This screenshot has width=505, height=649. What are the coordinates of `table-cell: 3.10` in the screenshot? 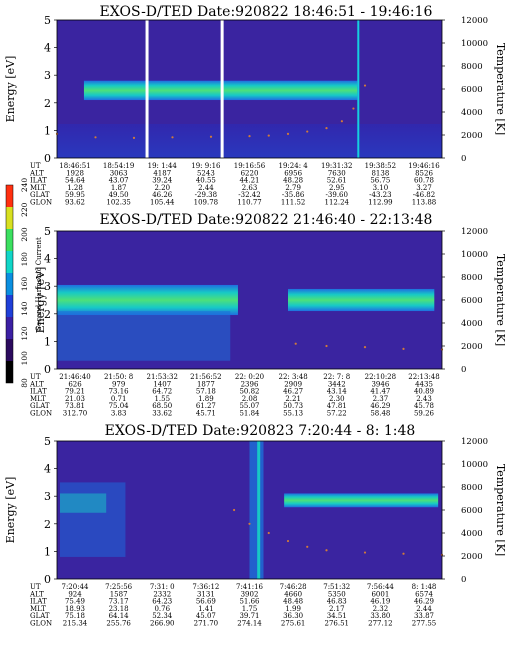 It's located at (381, 188).